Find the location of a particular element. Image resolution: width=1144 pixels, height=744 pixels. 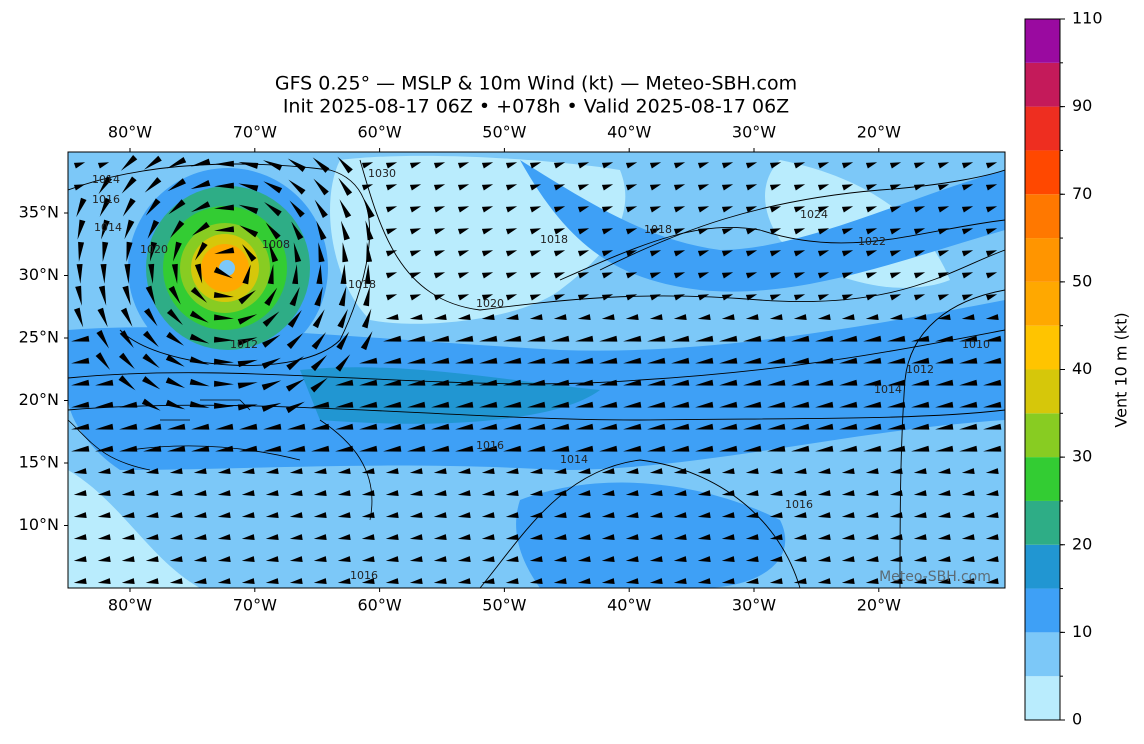

isobar-label: 1010 is located at coordinates (976, 344).